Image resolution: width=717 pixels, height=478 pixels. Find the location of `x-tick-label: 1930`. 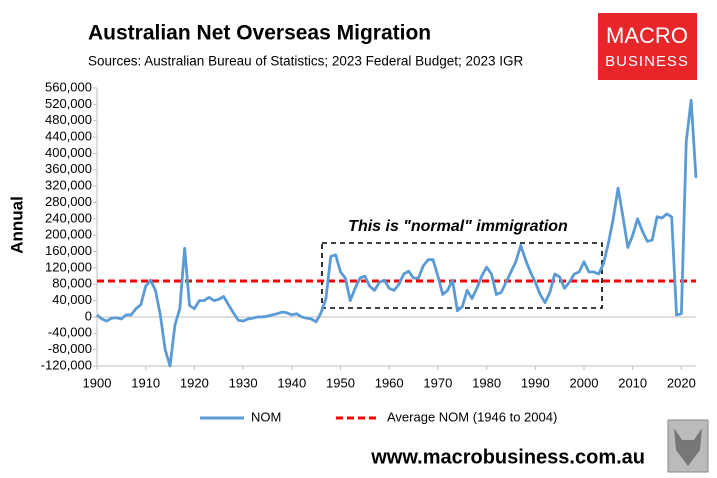

x-tick-label: 1930 is located at coordinates (243, 382).